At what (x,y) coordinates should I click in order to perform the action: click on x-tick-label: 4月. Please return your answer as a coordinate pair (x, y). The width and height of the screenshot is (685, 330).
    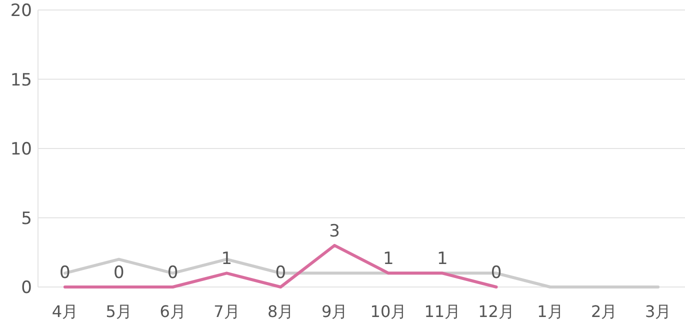
    Looking at the image, I should click on (65, 311).